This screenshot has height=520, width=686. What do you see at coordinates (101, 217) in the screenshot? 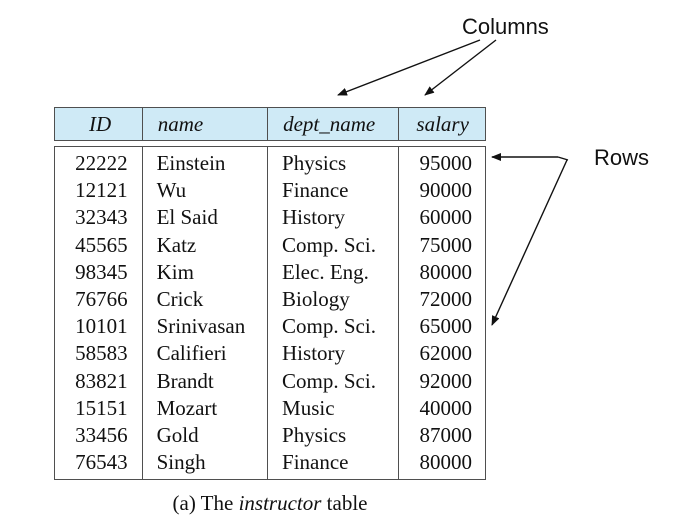
I see `cell-id: 32343` at bounding box center [101, 217].